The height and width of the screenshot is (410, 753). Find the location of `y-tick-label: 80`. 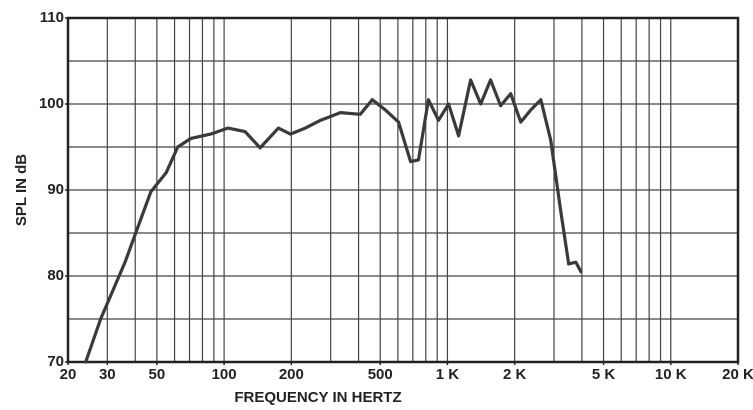

y-tick-label: 80 is located at coordinates (55, 275).